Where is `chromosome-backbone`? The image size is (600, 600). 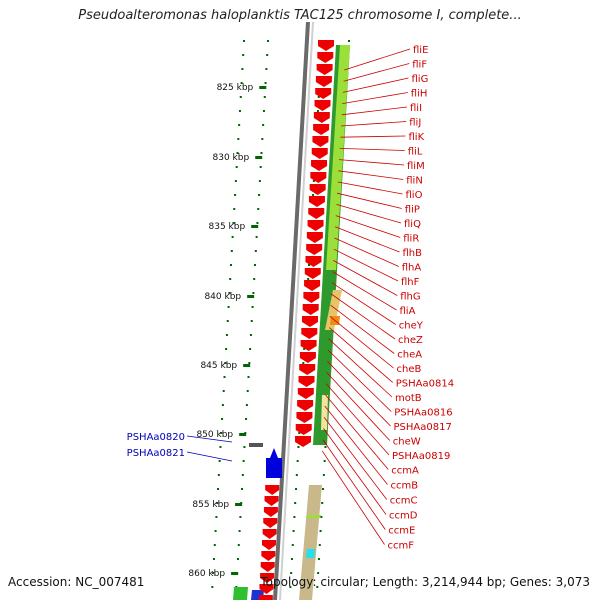
chromosome-backbone is located at coordinates (293, 310).